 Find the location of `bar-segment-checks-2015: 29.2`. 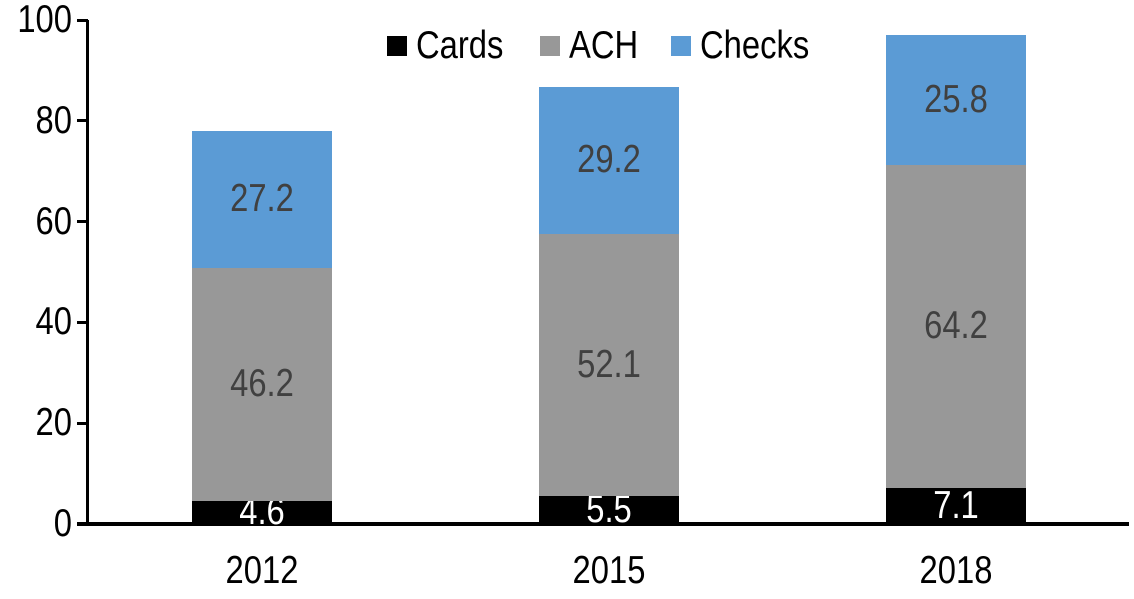

bar-segment-checks-2015: 29.2 is located at coordinates (608, 160).